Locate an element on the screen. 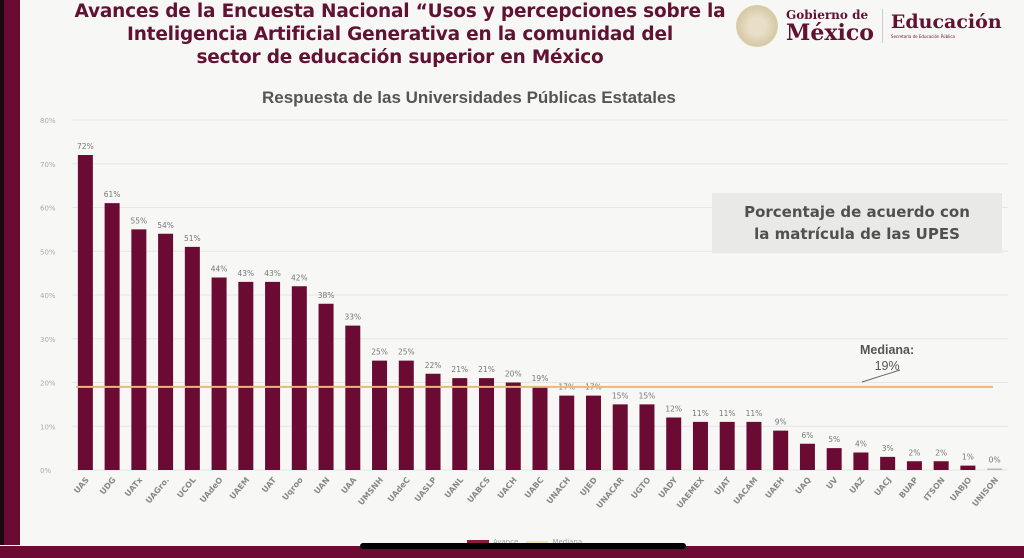 This screenshot has width=1024, height=558. data-label: 19% is located at coordinates (540, 378).